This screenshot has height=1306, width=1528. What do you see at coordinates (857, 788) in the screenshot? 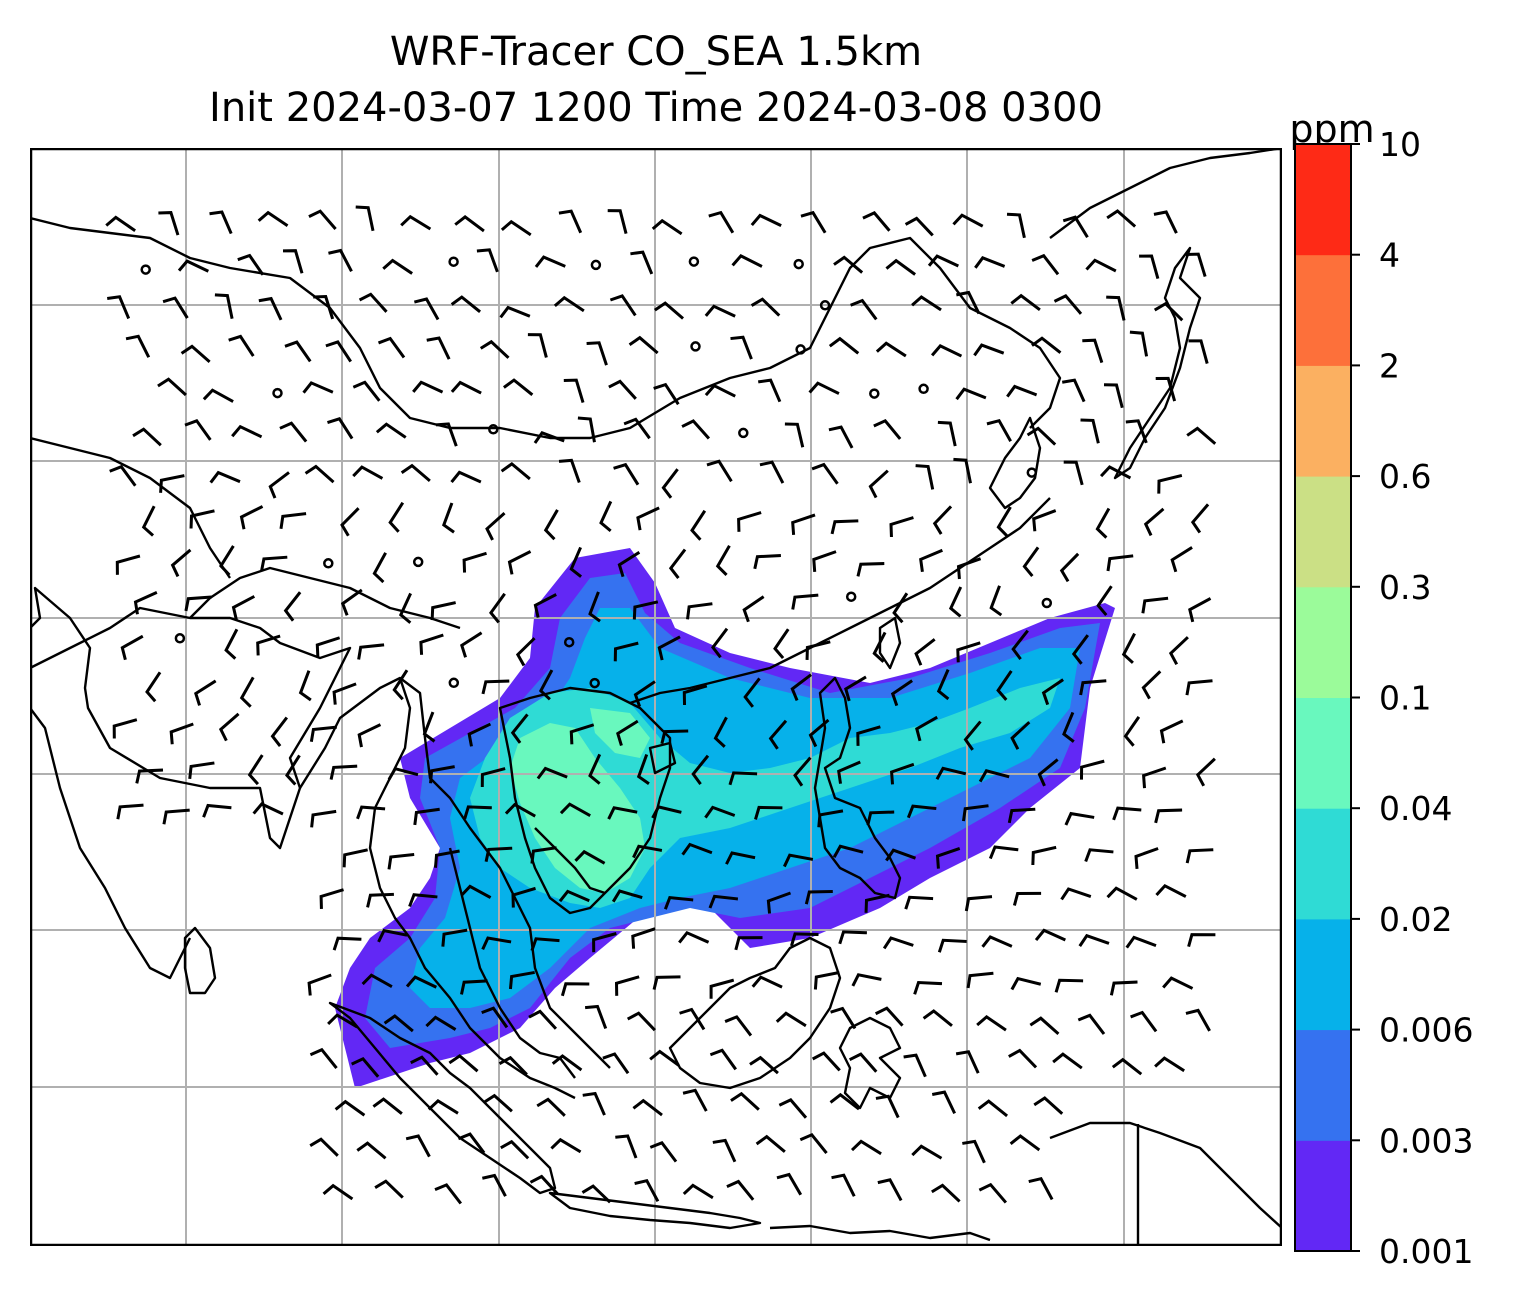
I see `coastline-philippines` at bounding box center [857, 788].